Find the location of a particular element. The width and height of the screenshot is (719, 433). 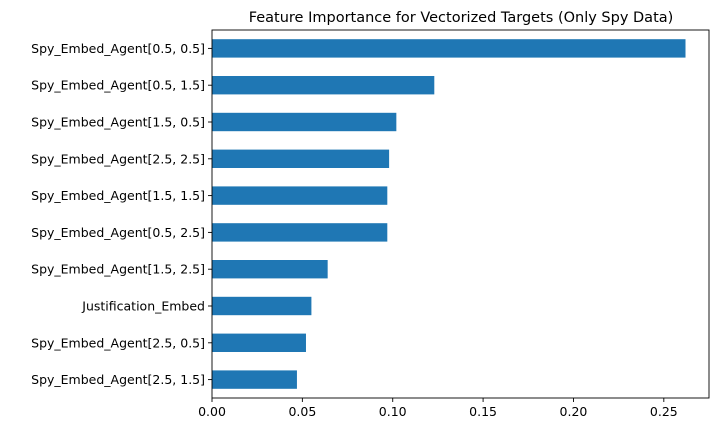

x-tick-label: 0.25 is located at coordinates (664, 411).